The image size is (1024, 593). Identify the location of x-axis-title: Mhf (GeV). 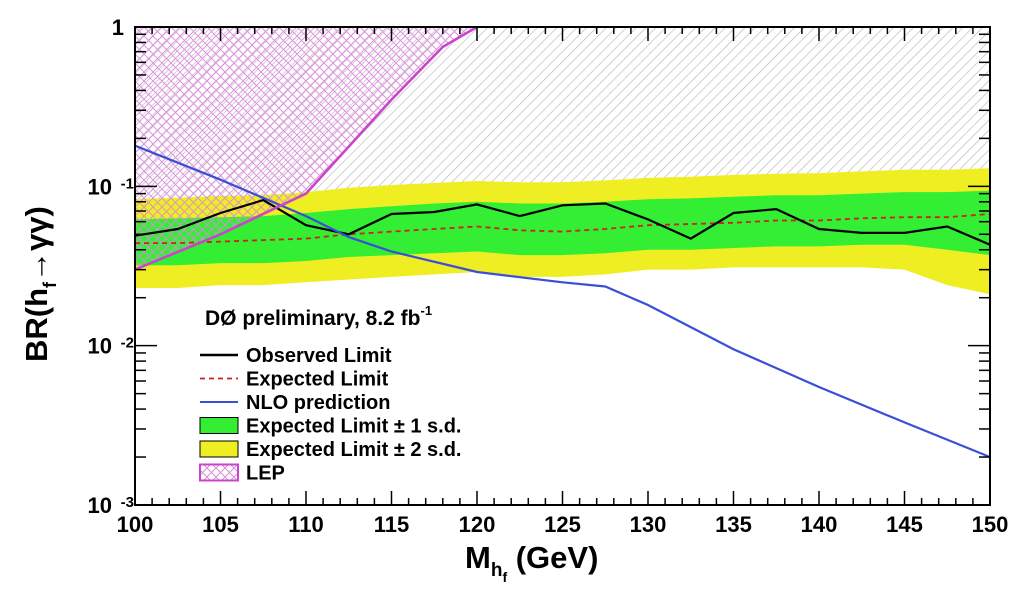
(531, 562).